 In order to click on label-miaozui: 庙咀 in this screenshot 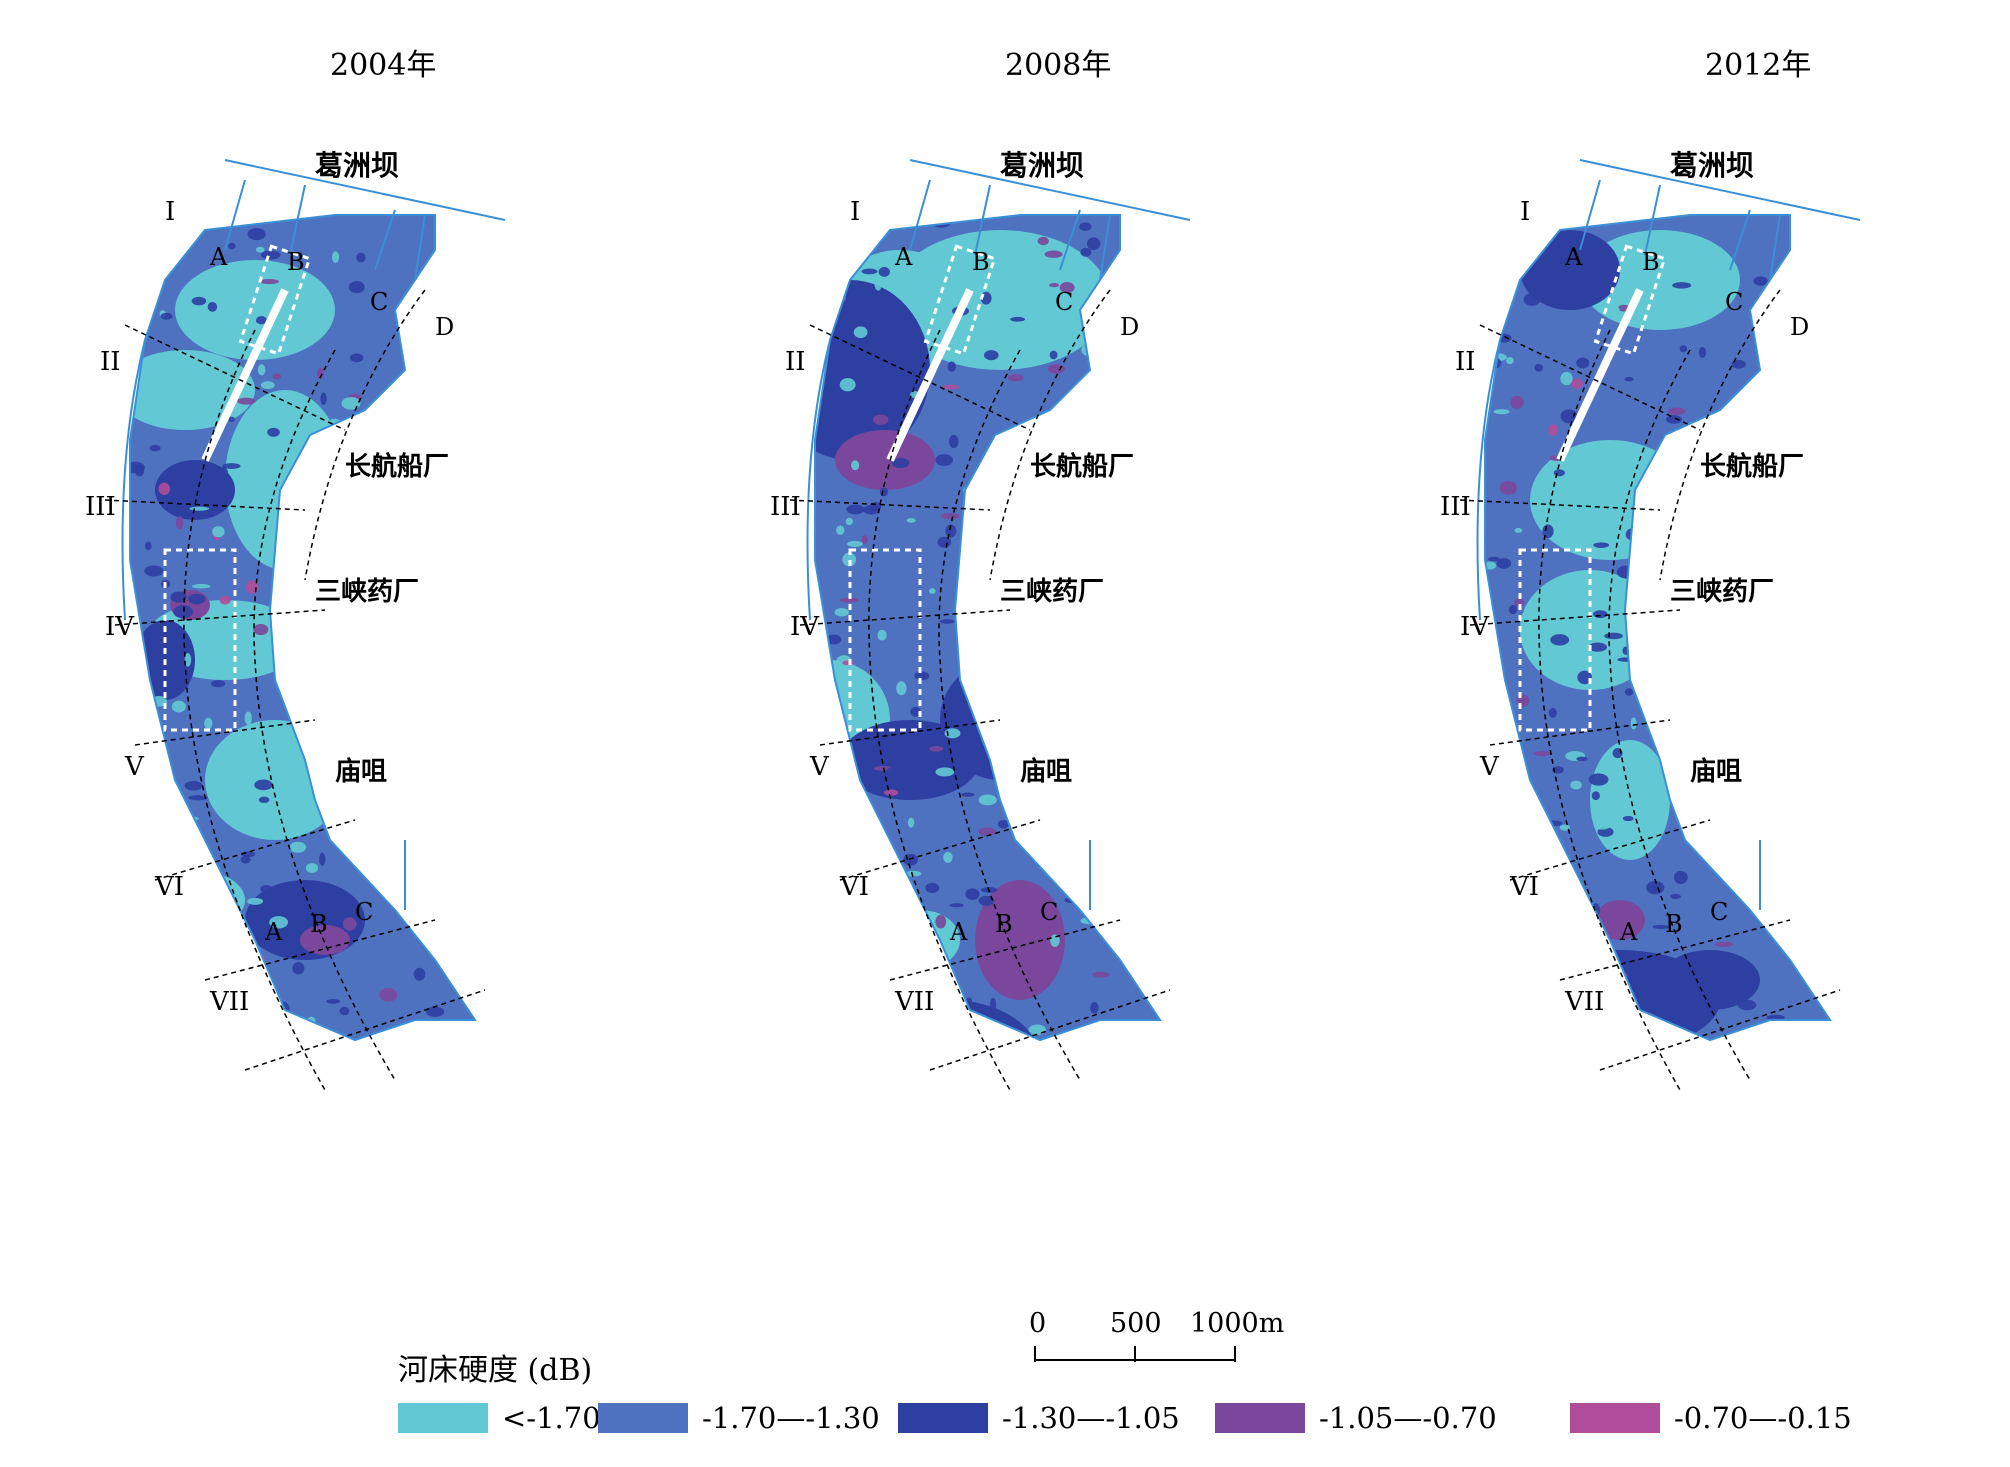, I will do `click(1716, 771)`.